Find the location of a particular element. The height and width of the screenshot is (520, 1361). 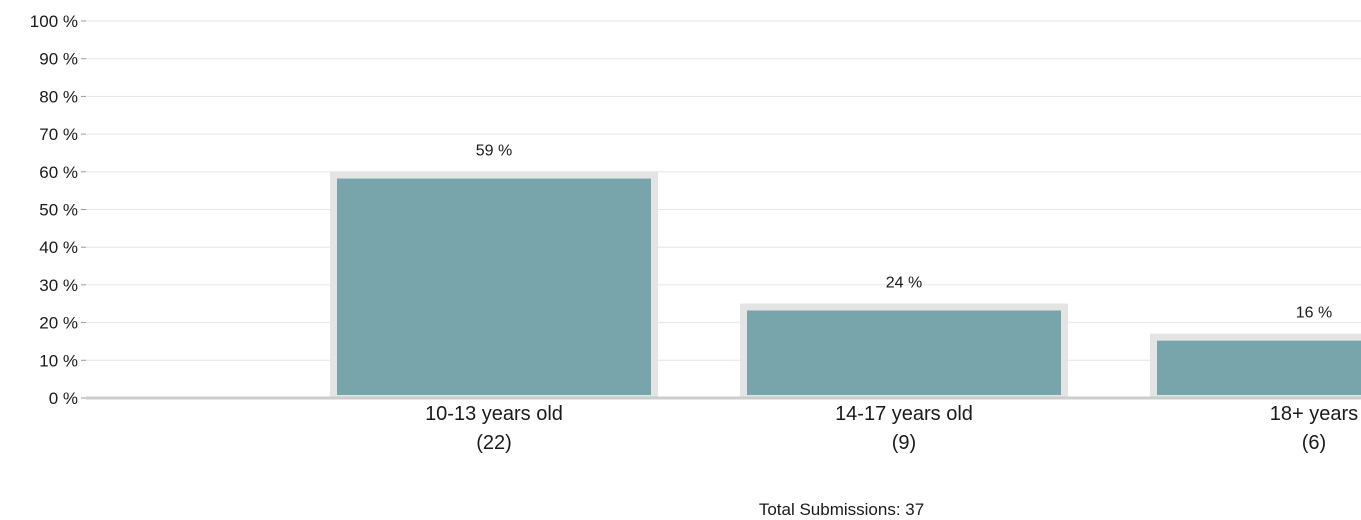

y-tick-label: 100 % is located at coordinates (54, 21).